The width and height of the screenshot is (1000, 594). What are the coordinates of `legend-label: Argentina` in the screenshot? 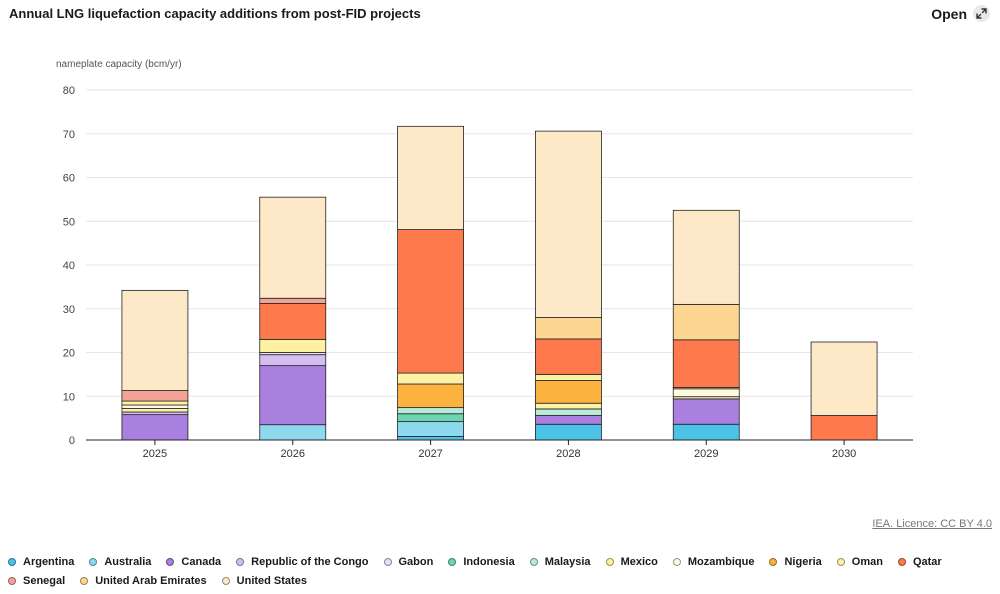 It's located at (49, 562).